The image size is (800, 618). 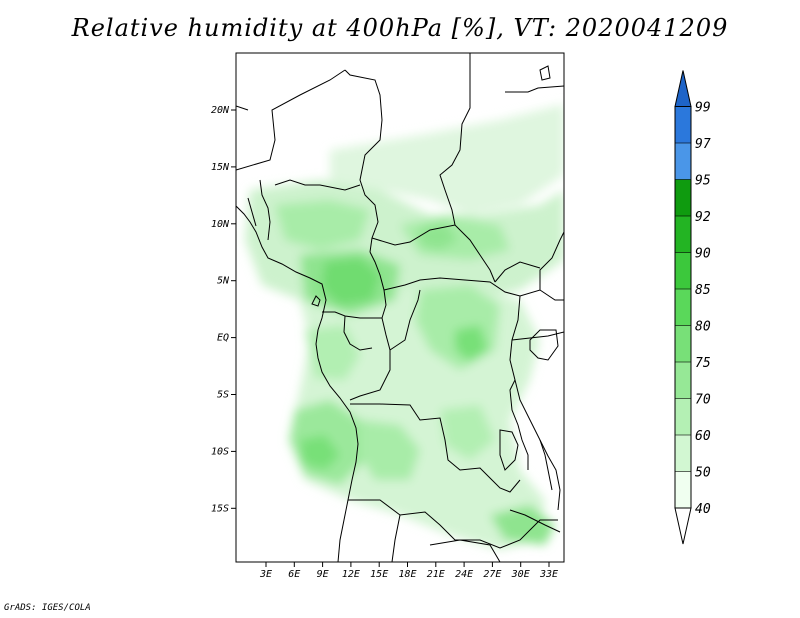 What do you see at coordinates (220, 167) in the screenshot?
I see `lat-tick-label: 15N` at bounding box center [220, 167].